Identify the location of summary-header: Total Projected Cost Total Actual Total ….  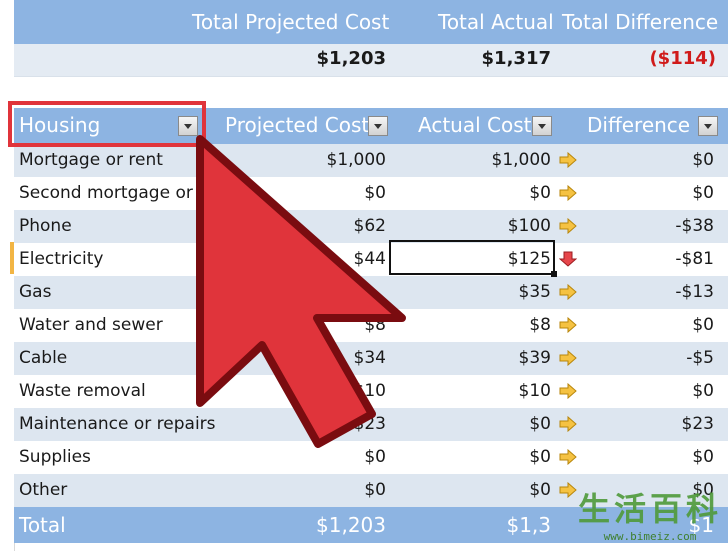
(371, 22).